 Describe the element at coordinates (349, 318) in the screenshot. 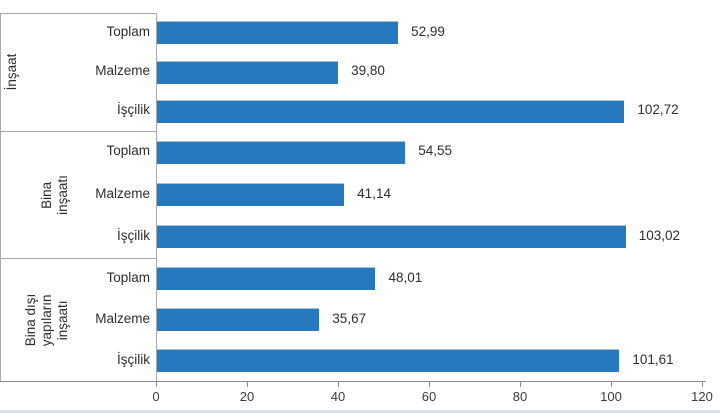

I see `value-label: 35,67` at that location.